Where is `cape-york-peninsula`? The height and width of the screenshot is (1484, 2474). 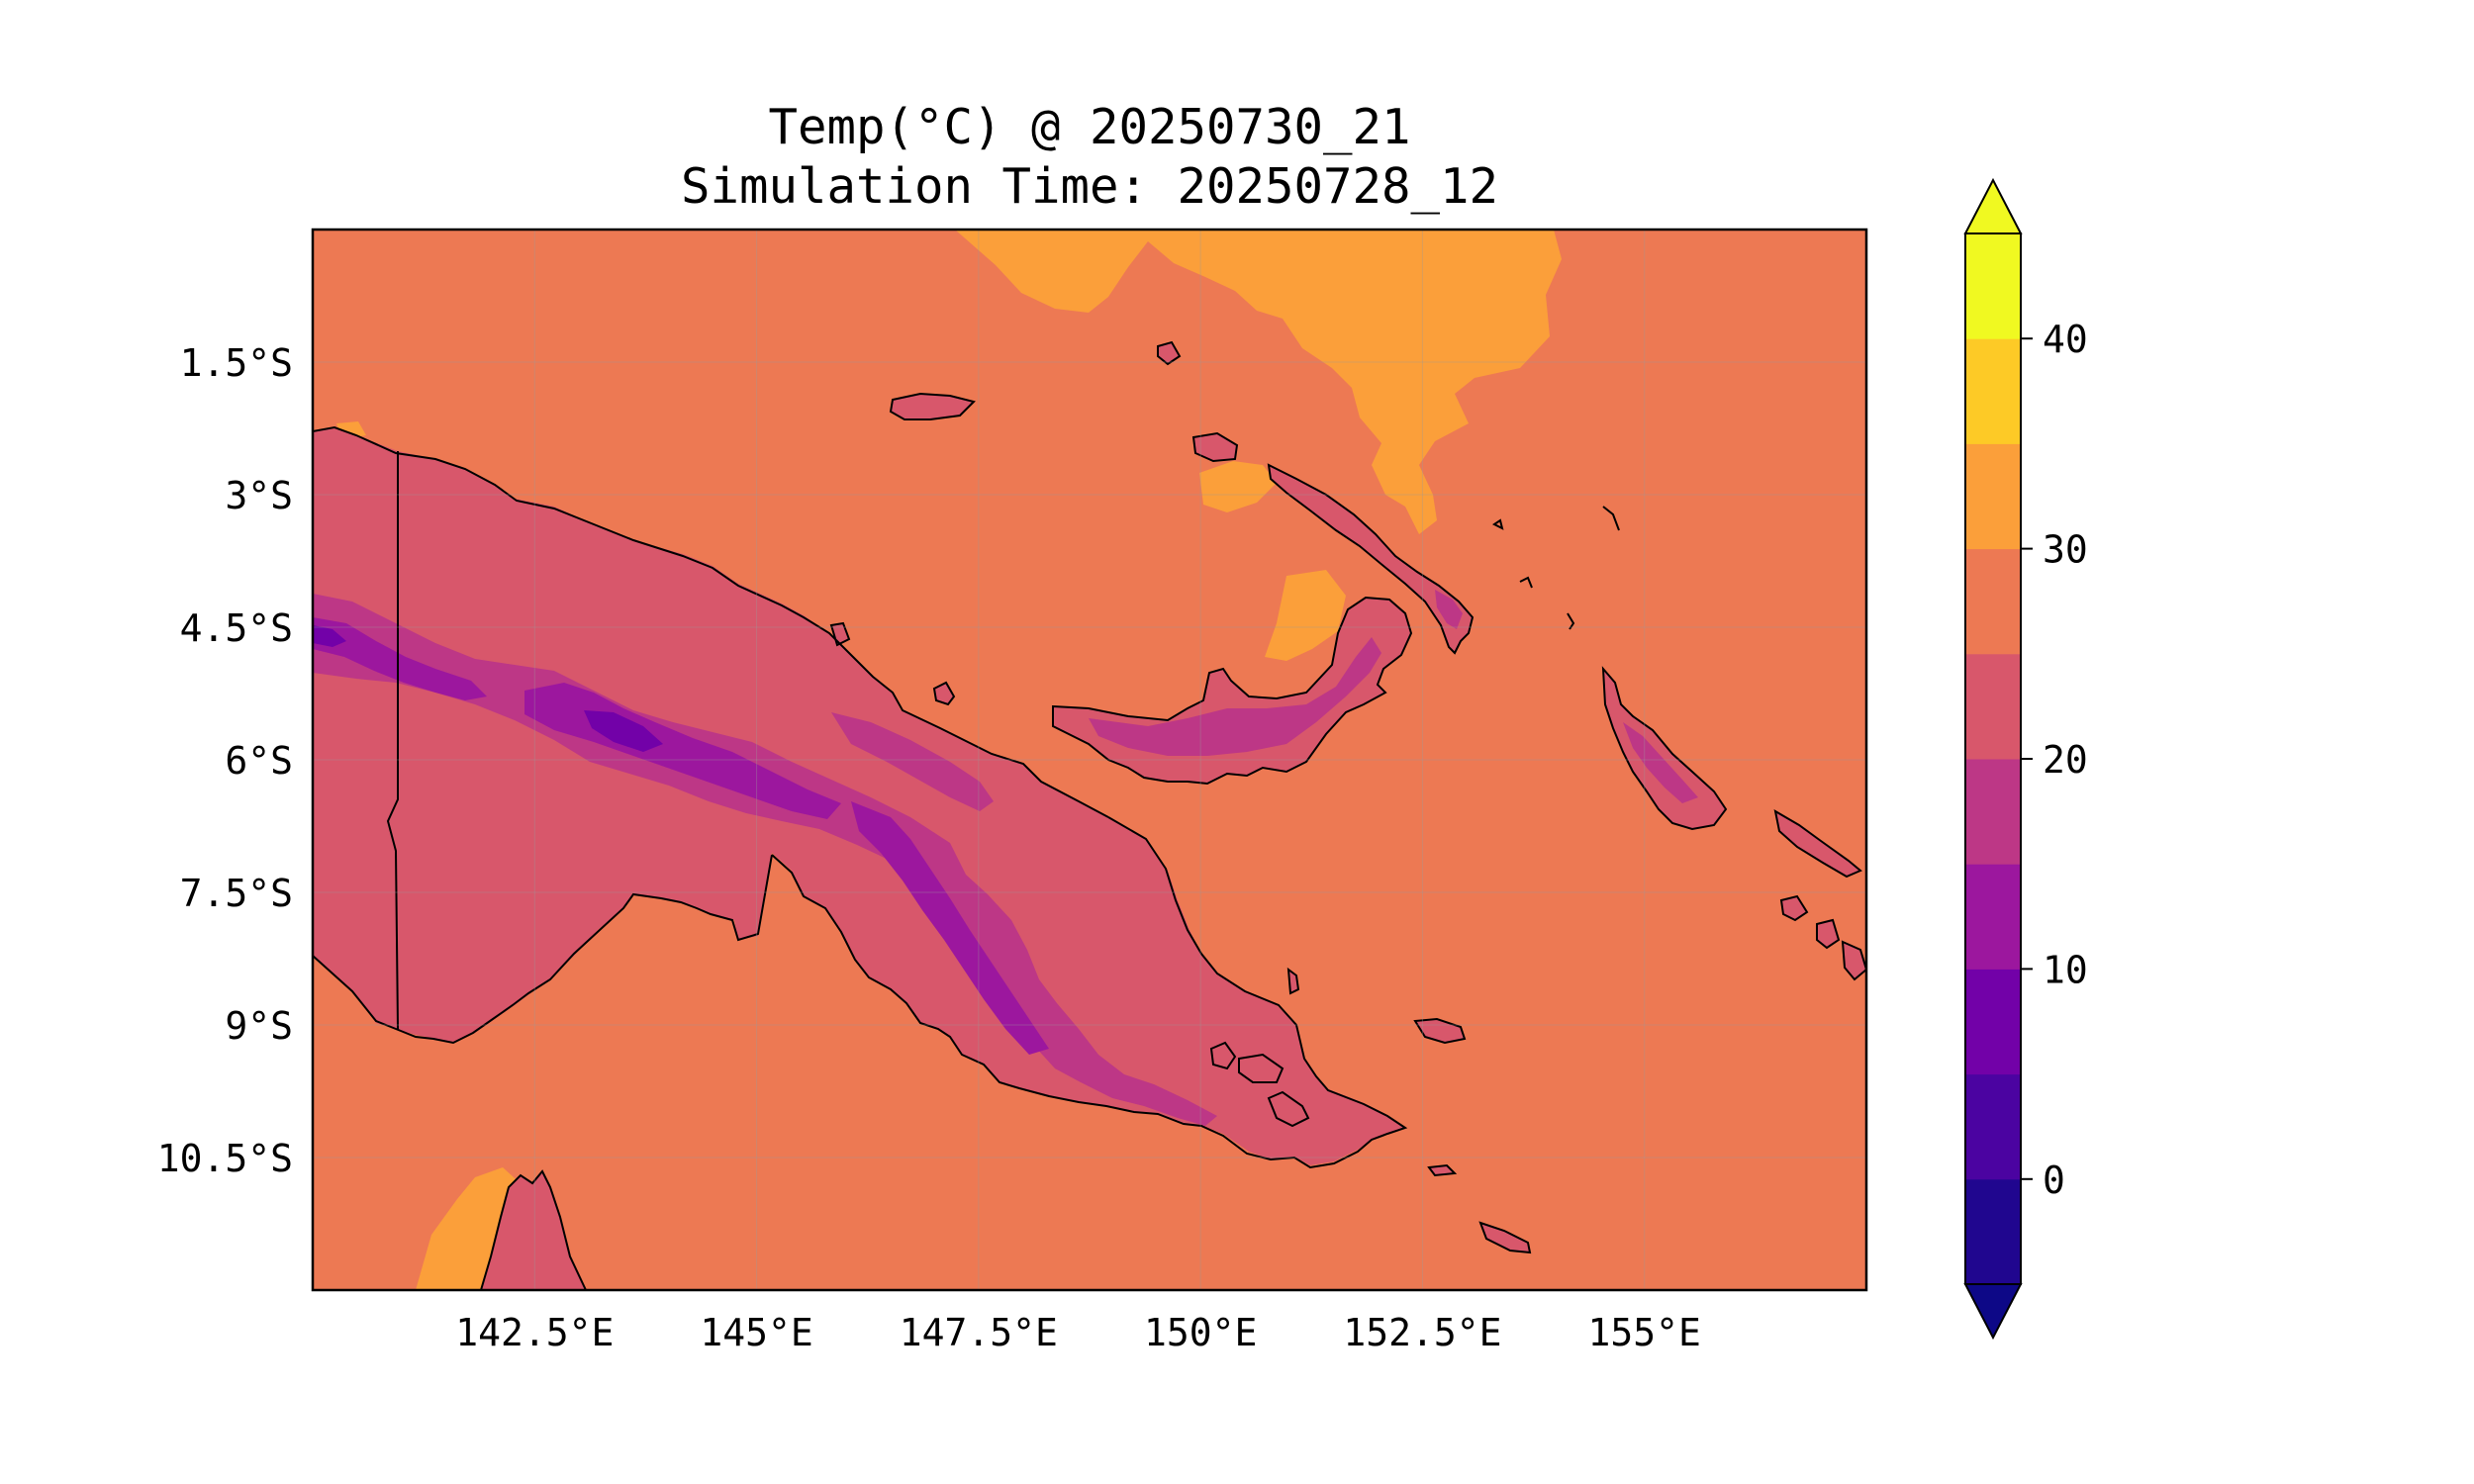 cape-york-peninsula is located at coordinates (534, 1230).